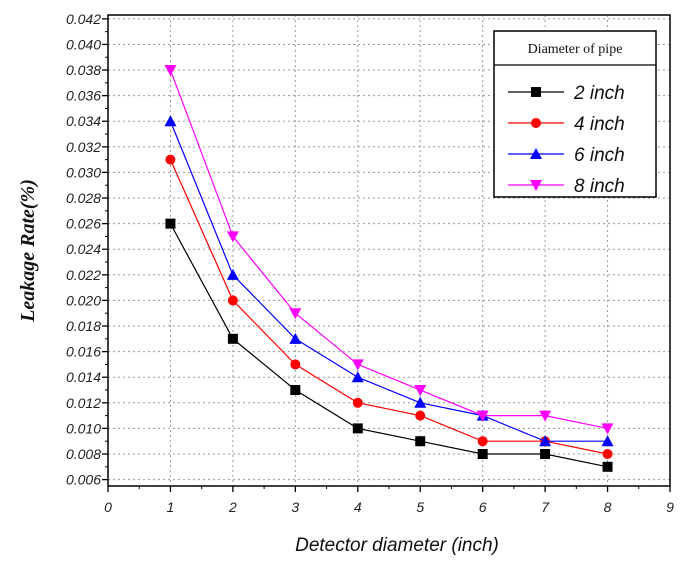 This screenshot has height=564, width=680. I want to click on legend: Diameter of pipe 2 inch 4 inch 6 inch 8 inch, so click(575, 114).